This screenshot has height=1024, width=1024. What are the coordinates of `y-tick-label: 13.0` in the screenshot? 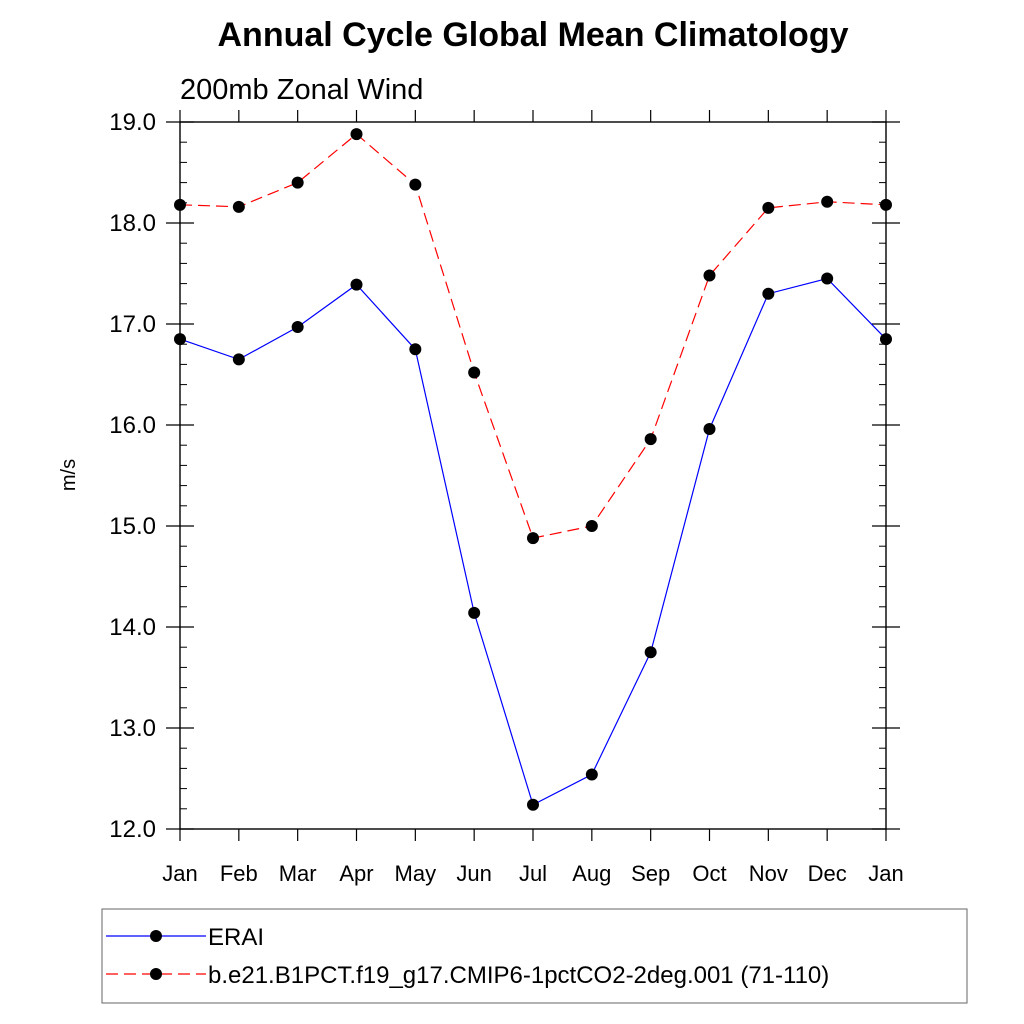 It's located at (132, 728).